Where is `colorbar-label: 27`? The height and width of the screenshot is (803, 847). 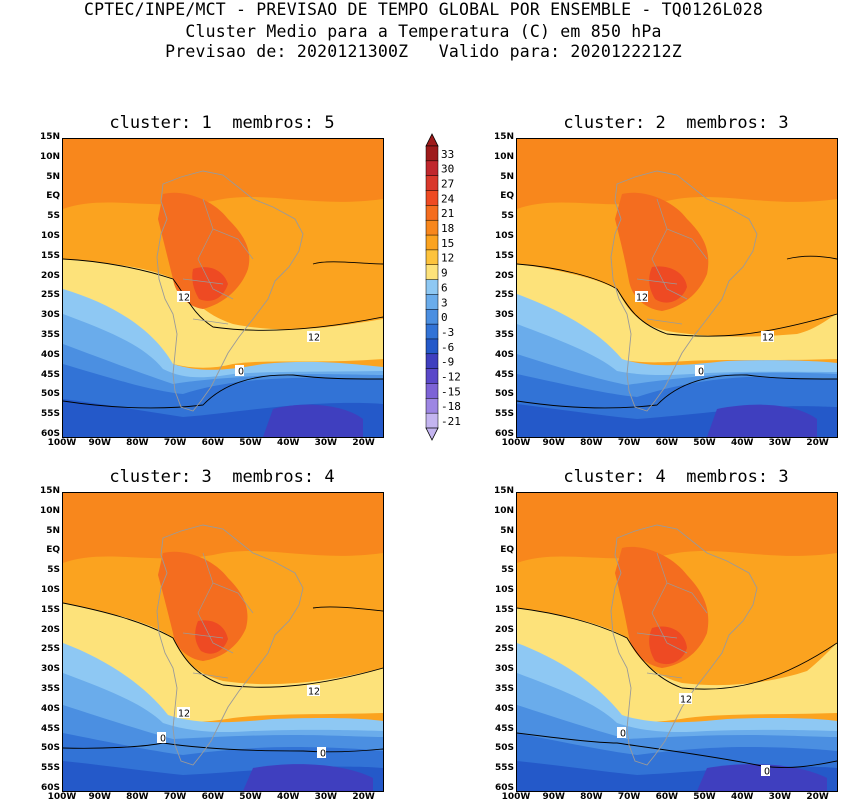
colorbar-label: 27 is located at coordinates (447, 184).